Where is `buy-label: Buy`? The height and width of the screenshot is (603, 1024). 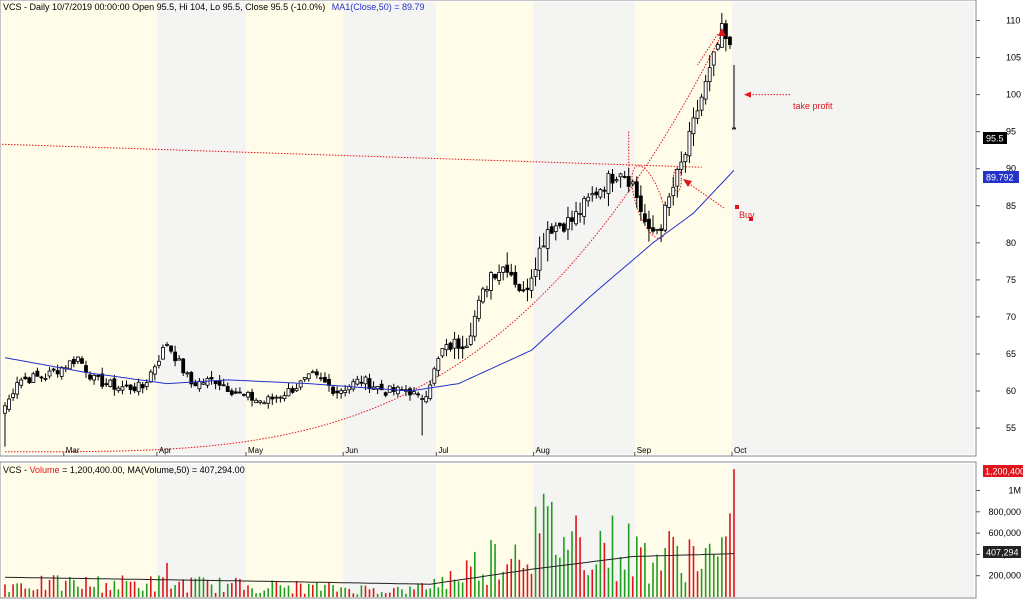
buy-label: Buy is located at coordinates (747, 215).